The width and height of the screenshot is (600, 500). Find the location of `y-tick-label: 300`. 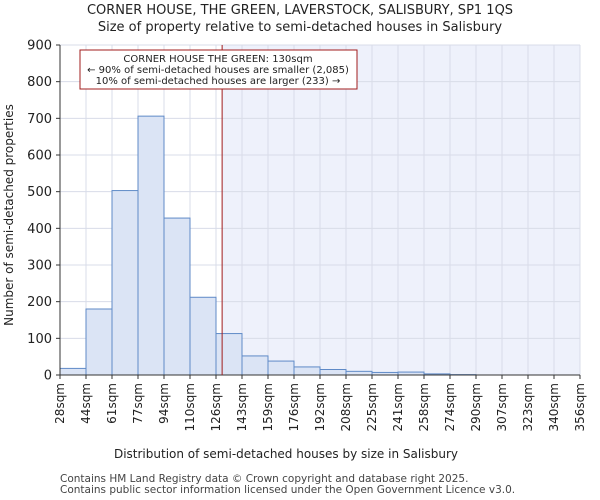

y-tick-label: 300 is located at coordinates (39, 266).